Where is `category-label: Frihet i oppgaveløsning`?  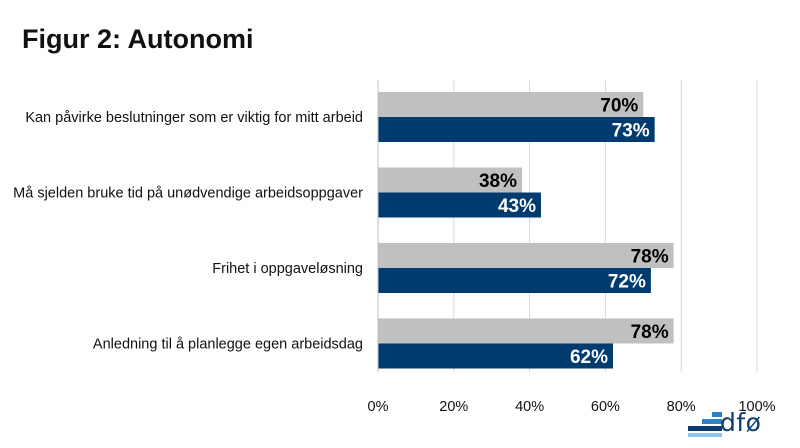 category-label: Frihet i oppgaveløsning is located at coordinates (287, 269).